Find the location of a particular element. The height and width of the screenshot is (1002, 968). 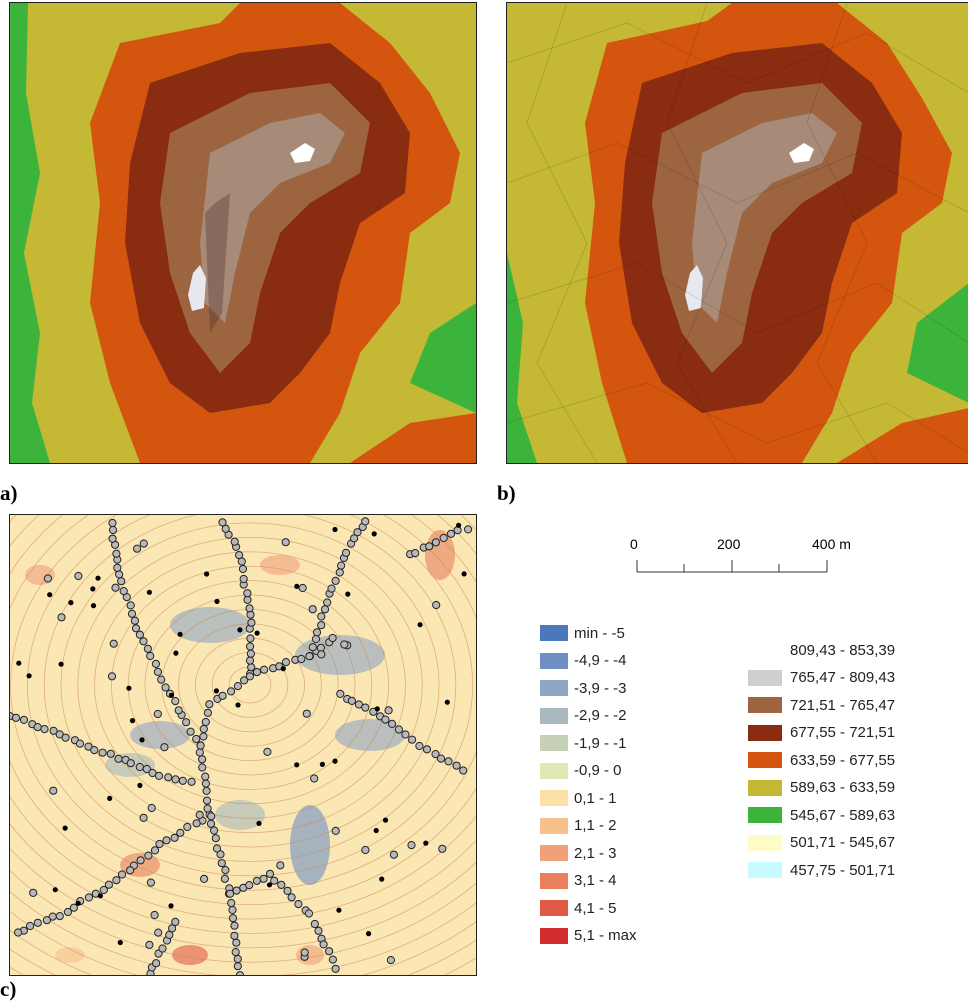

elevation-legend-label: 765,47 - 809,43 is located at coordinates (843, 677).